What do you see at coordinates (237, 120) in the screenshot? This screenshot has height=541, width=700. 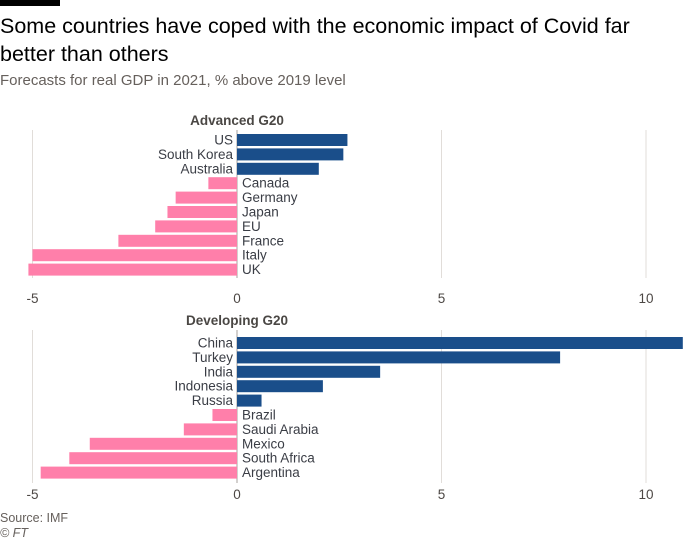 I see `advanced-g20-panel-title: Advanced G20` at bounding box center [237, 120].